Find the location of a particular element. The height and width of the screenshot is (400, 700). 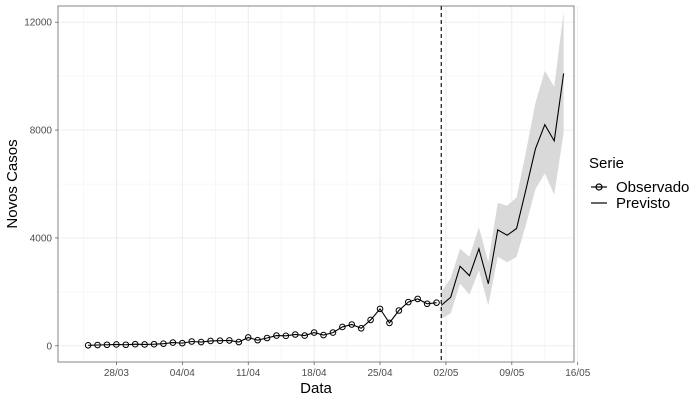

y-axis-title: Novos Casos is located at coordinates (12, 183).